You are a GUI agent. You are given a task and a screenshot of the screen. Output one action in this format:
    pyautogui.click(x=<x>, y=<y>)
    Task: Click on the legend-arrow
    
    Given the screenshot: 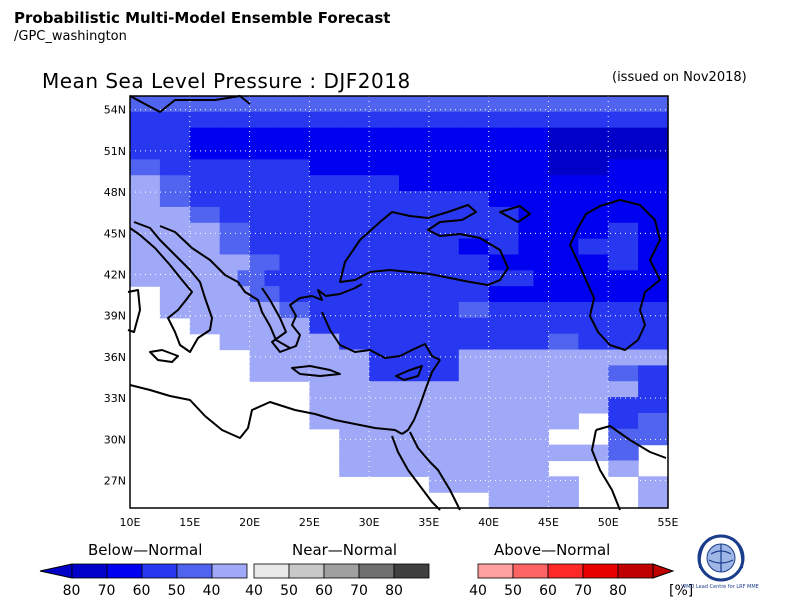 What is the action you would take?
    pyautogui.click(x=56, y=571)
    